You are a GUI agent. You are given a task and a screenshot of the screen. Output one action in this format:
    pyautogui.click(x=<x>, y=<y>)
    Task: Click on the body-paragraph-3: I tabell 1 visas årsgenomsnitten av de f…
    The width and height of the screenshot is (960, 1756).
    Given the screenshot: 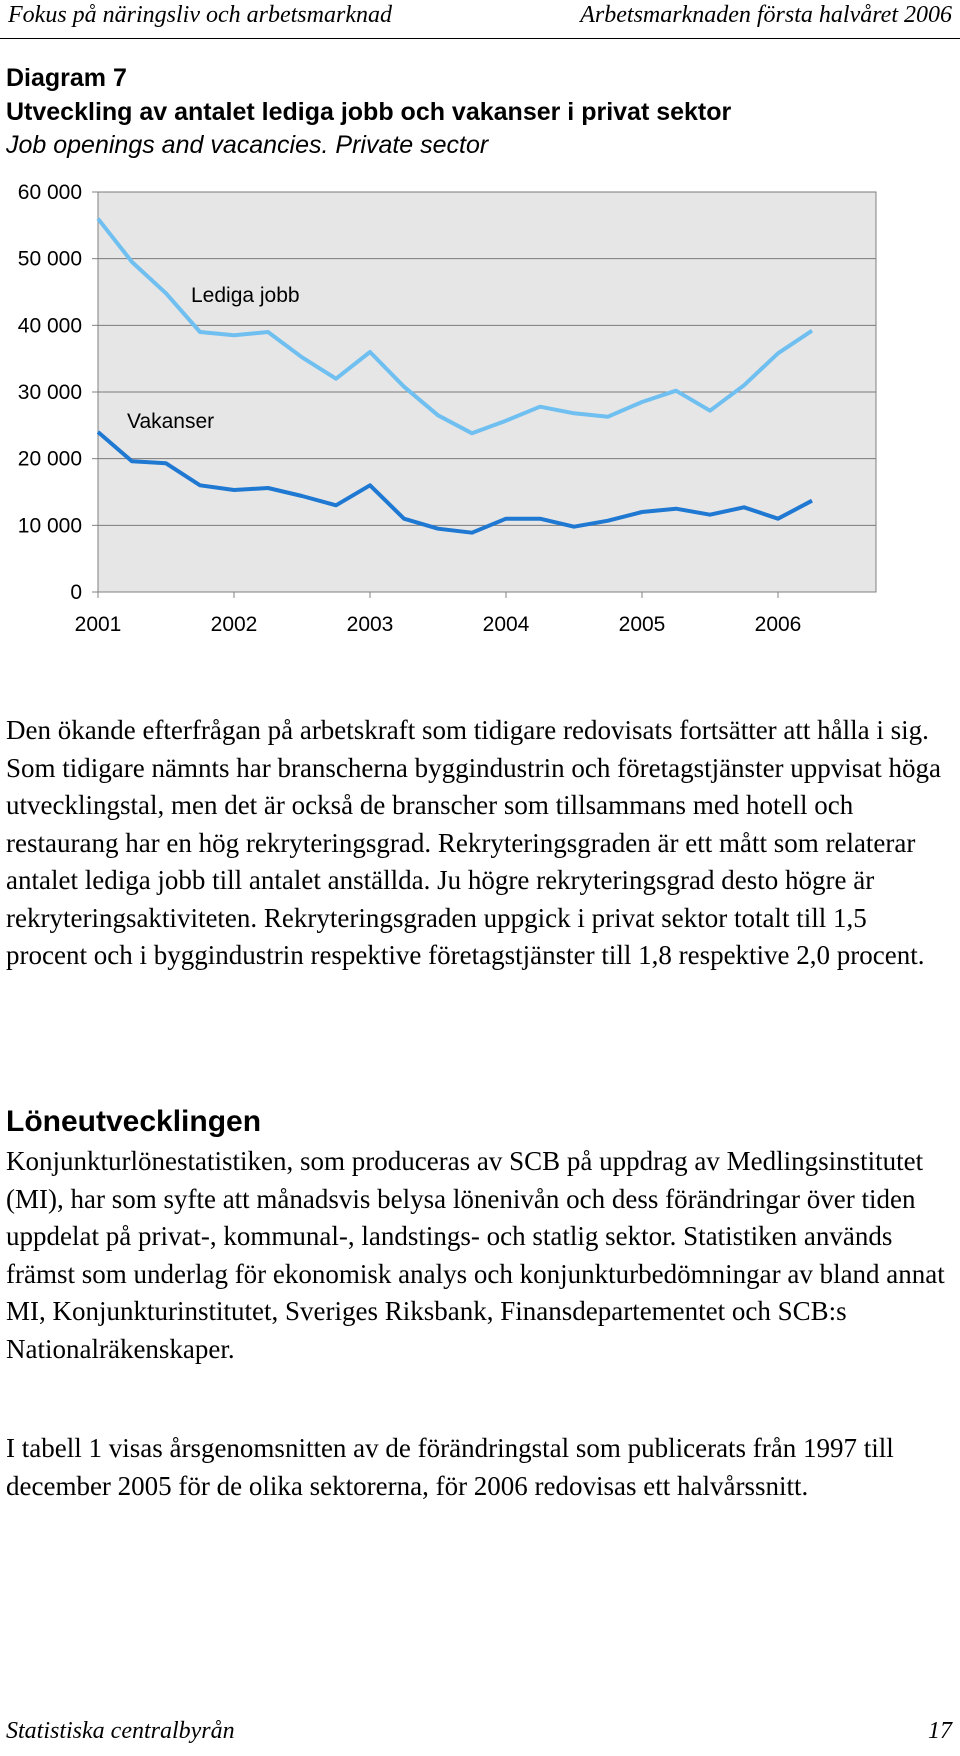 What is the action you would take?
    pyautogui.click(x=450, y=1467)
    